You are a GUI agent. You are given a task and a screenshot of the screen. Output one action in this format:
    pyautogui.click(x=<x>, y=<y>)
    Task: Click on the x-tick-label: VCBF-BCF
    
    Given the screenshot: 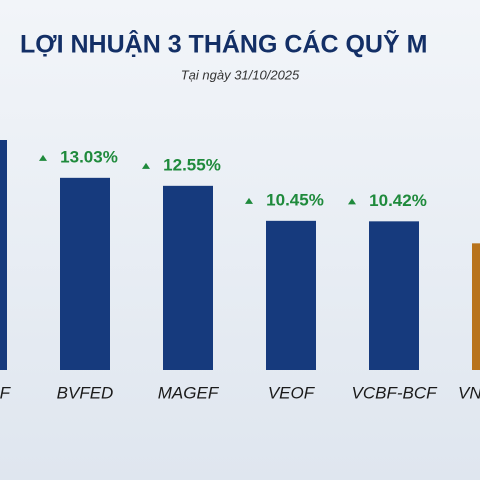 What is the action you would take?
    pyautogui.click(x=395, y=392)
    